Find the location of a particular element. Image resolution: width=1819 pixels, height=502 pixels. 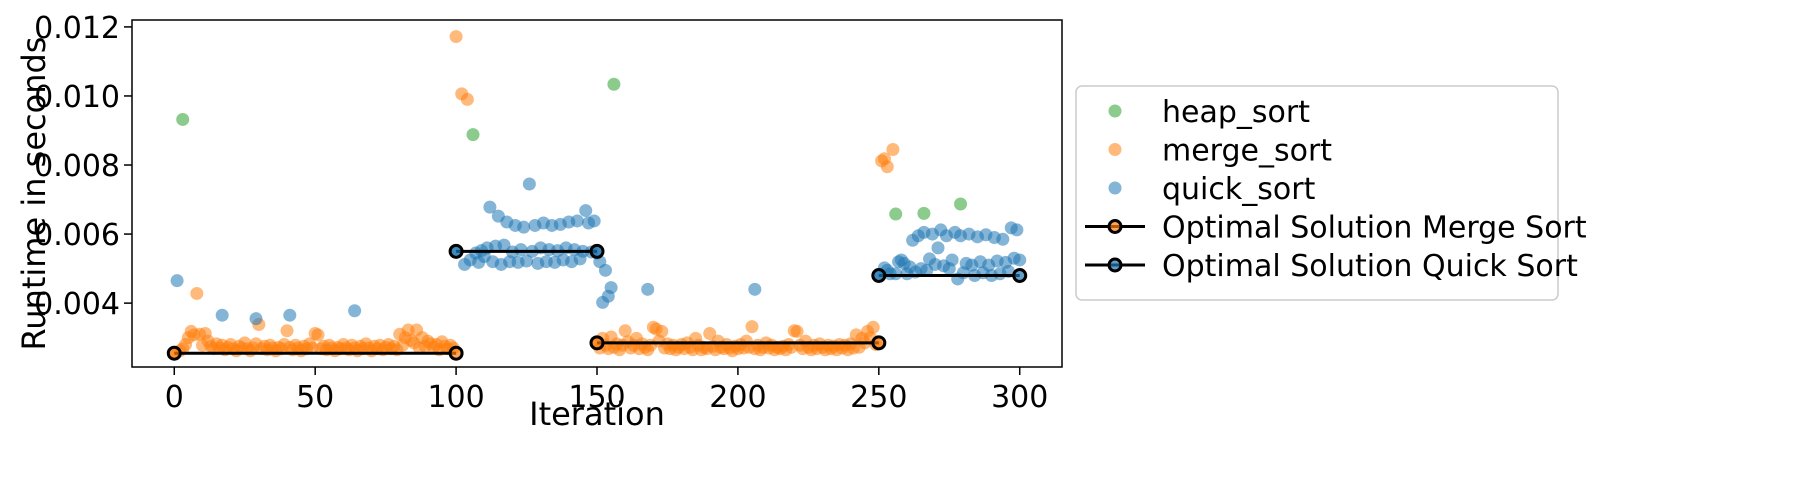

series-heap-sort is located at coordinates (572, 149).